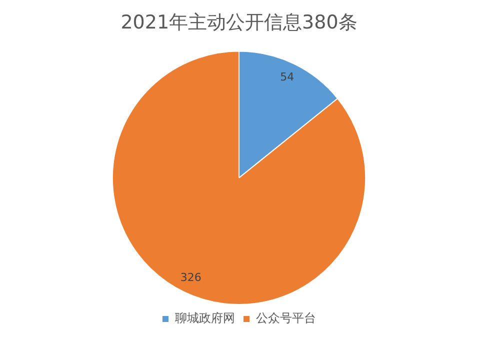 Image resolution: width=478 pixels, height=339 pixels. What do you see at coordinates (286, 318) in the screenshot?
I see `legend-label: 公众号平台` at bounding box center [286, 318].